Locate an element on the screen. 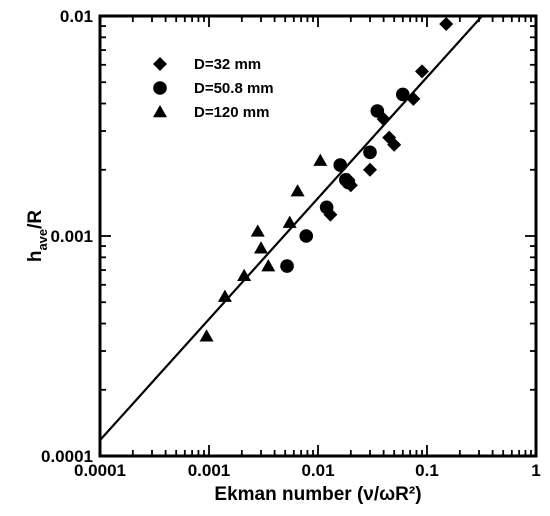 This screenshot has width=550, height=516. x-tick-label: 0.01 is located at coordinates (317, 470).